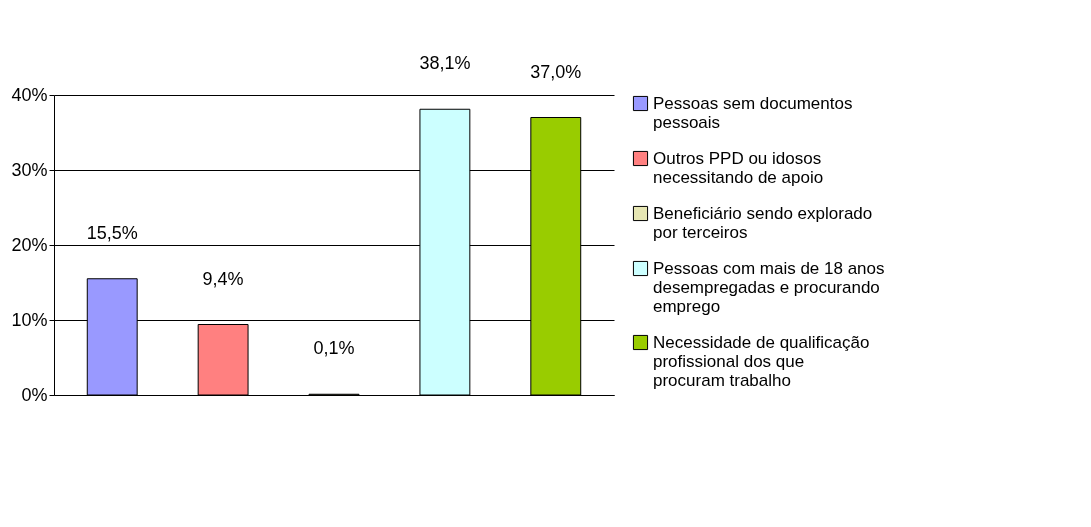 This screenshot has height=527, width=1091. Describe the element at coordinates (29, 94) in the screenshot. I see `y-tick-label: 40%` at that location.